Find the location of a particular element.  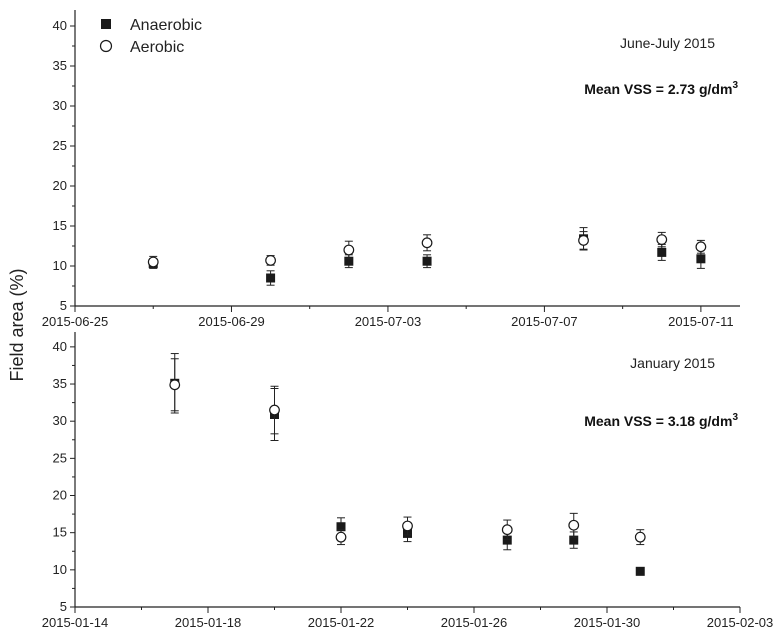

mean-vss-label: Mean VSS = 3.18 g/dm3 is located at coordinates (661, 420).